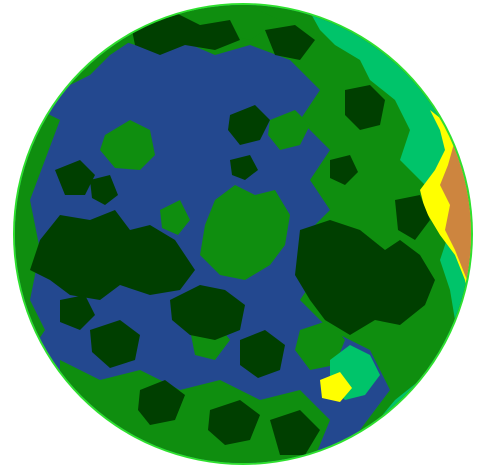 The height and width of the screenshot is (469, 485). I want to click on southeast-sand-patch, so click(336, 387).